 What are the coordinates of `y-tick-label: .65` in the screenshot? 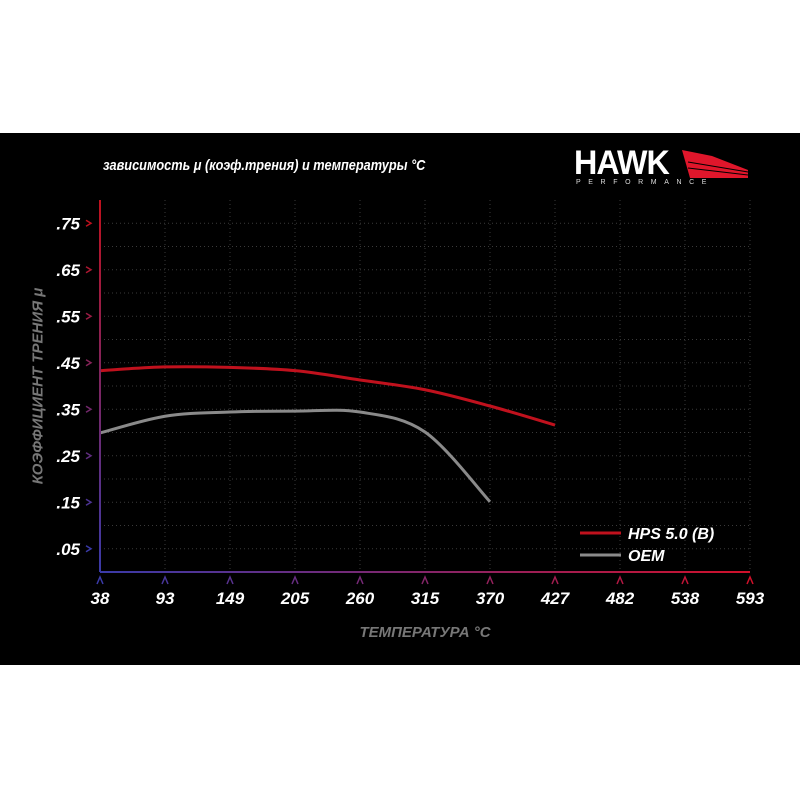 It's located at (68, 270).